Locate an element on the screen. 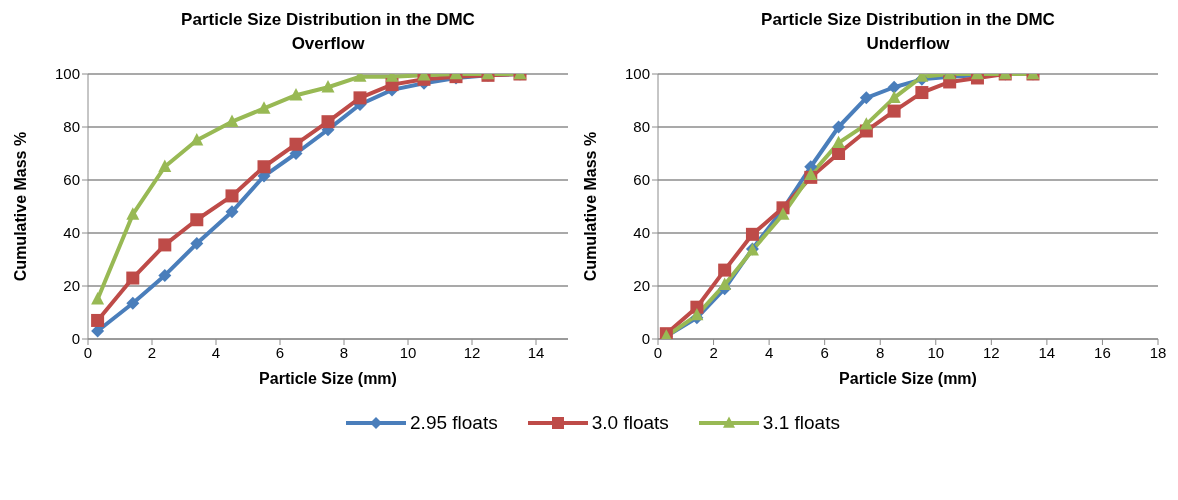 The width and height of the screenshot is (1178, 500). legend-label: 3.1 floats is located at coordinates (801, 423).